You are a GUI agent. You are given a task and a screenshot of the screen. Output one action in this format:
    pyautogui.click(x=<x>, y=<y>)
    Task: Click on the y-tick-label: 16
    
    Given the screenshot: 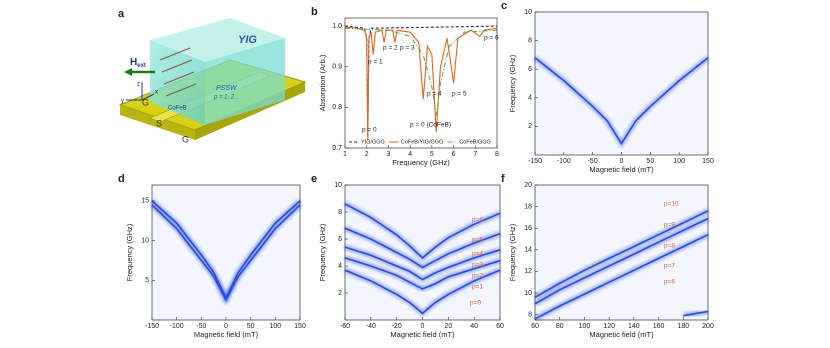 What is the action you would take?
    pyautogui.click(x=528, y=228)
    